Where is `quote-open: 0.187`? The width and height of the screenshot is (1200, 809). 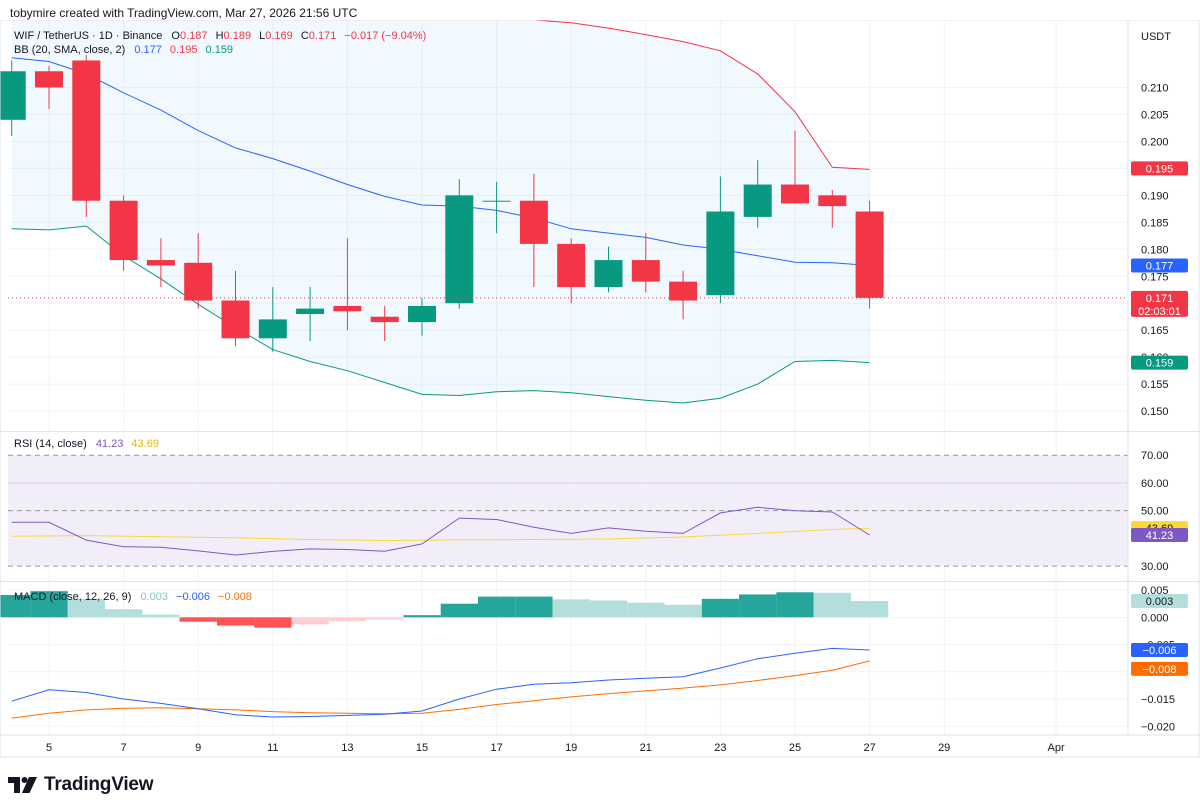 quote-open: 0.187 is located at coordinates (194, 36).